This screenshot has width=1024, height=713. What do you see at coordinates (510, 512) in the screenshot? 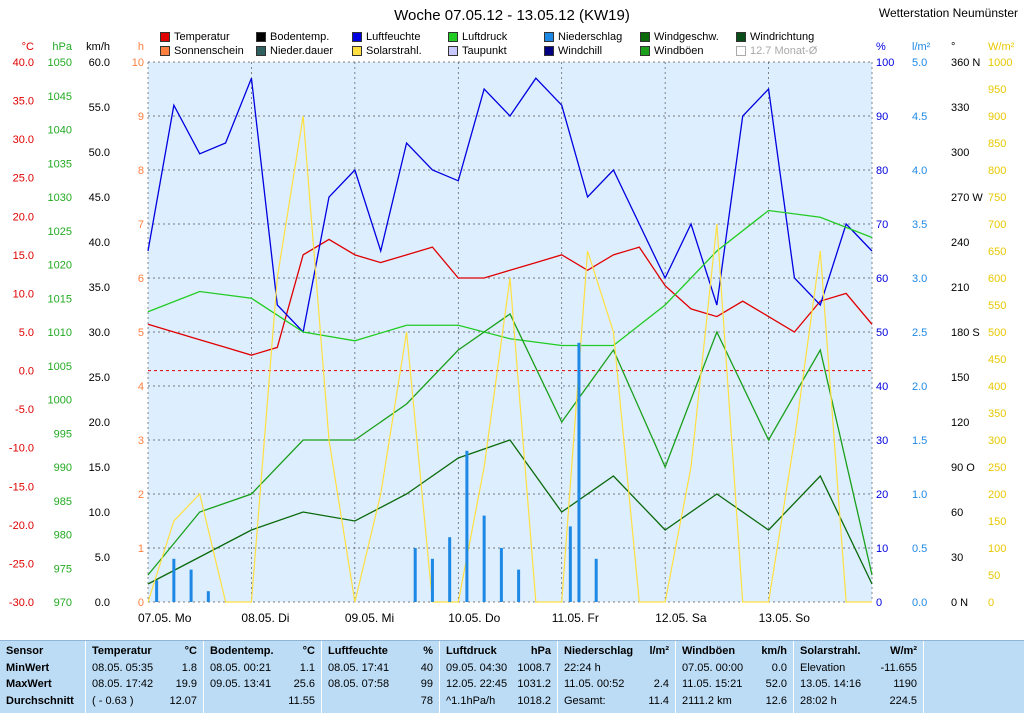
I see `series-line-windgeschw` at bounding box center [510, 512].